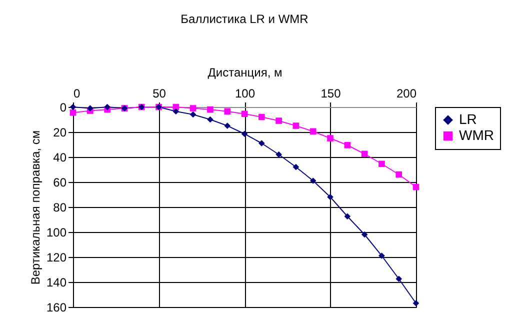 Image resolution: width=521 pixels, height=335 pixels. What do you see at coordinates (60, 157) in the screenshot?
I see `y-tick-label: 40` at bounding box center [60, 157].